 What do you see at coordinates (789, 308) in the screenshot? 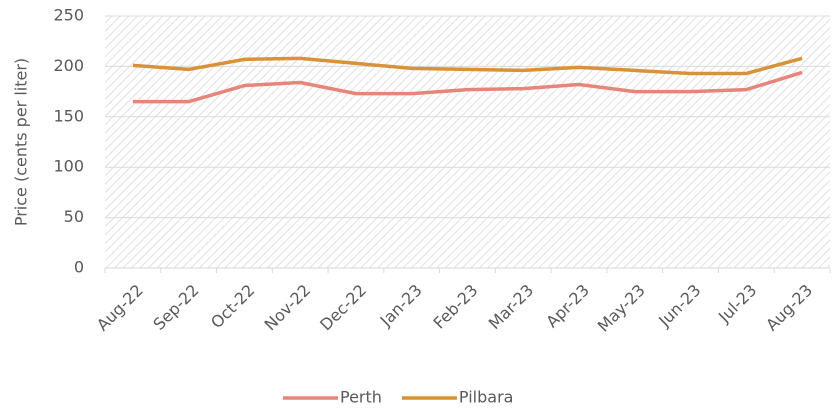
I see `x-tick-label: Aug-23` at bounding box center [789, 308].